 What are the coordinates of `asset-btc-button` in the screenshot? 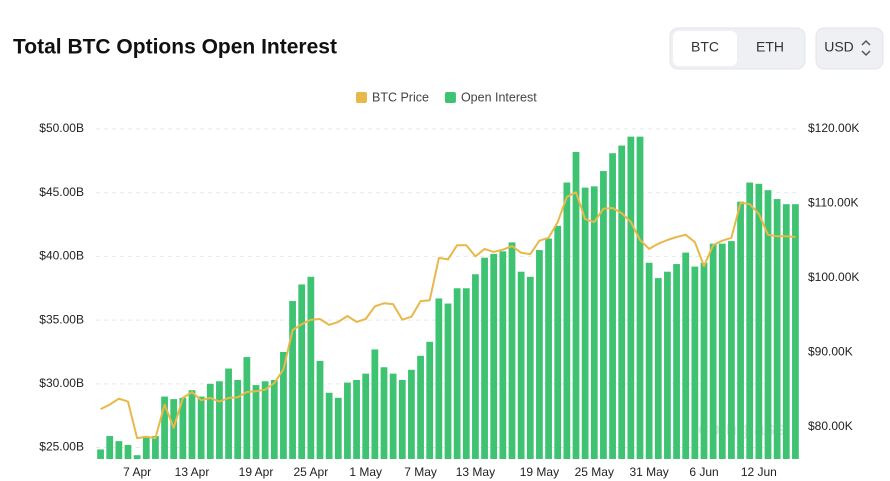 It's located at (705, 48).